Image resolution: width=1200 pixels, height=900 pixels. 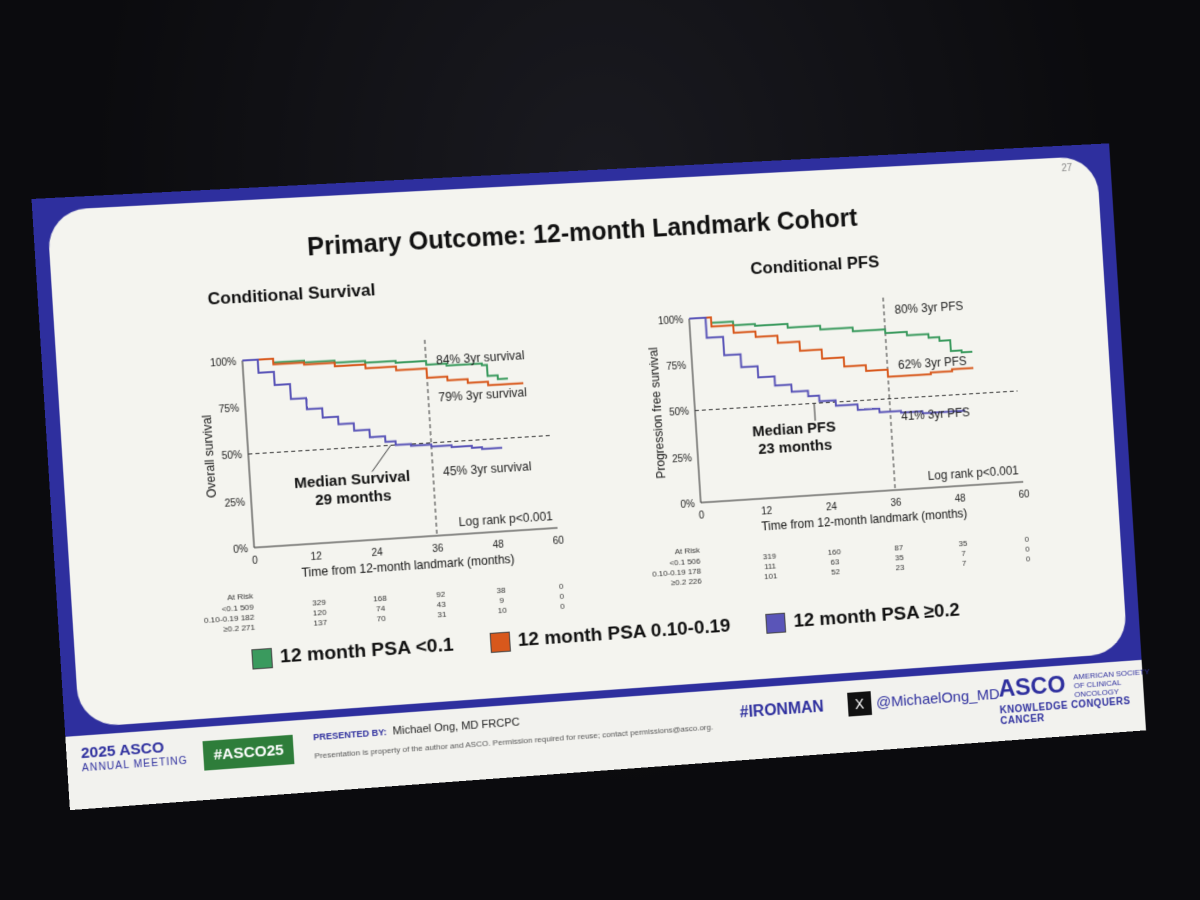 What do you see at coordinates (794, 430) in the screenshot?
I see `median-label: Median PFS` at bounding box center [794, 430].